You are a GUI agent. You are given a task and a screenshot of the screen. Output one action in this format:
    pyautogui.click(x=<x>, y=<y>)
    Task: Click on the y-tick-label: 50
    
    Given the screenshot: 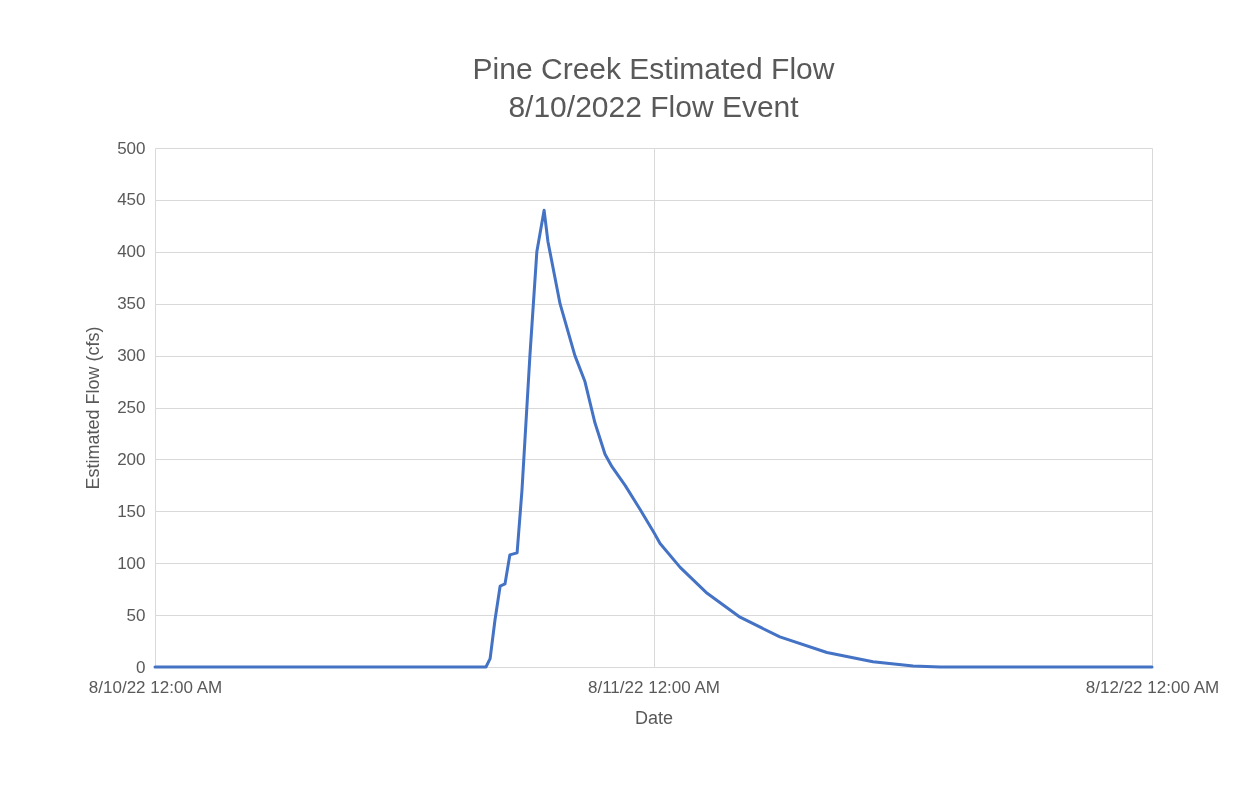 What is the action you would take?
    pyautogui.click(x=136, y=615)
    